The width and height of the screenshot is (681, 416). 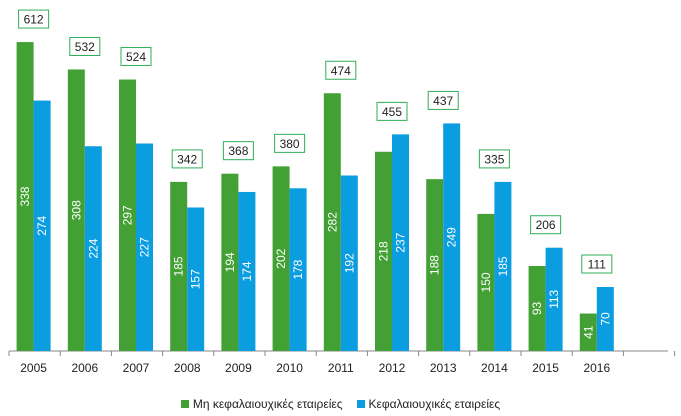 What do you see at coordinates (434, 404) in the screenshot?
I see `legend-label: Κεφαλαιουχικές εταιρείες` at bounding box center [434, 404].